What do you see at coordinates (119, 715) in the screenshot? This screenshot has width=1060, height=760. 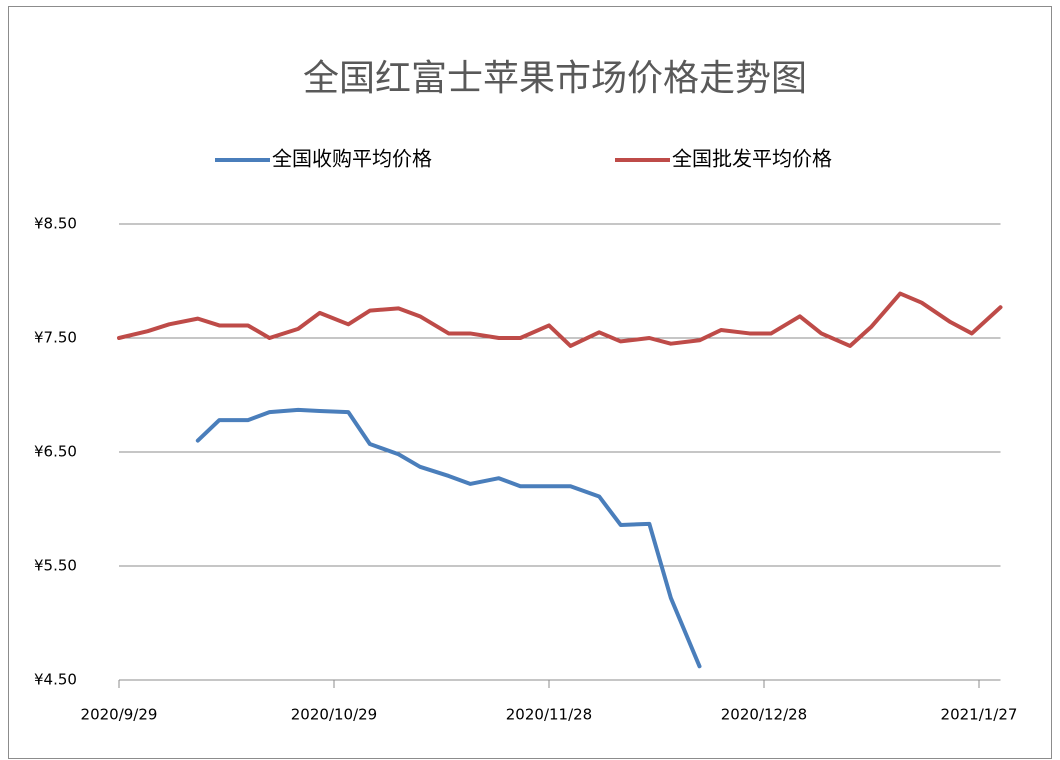 I see `x-tick-label: 2020/9/29` at bounding box center [119, 715].